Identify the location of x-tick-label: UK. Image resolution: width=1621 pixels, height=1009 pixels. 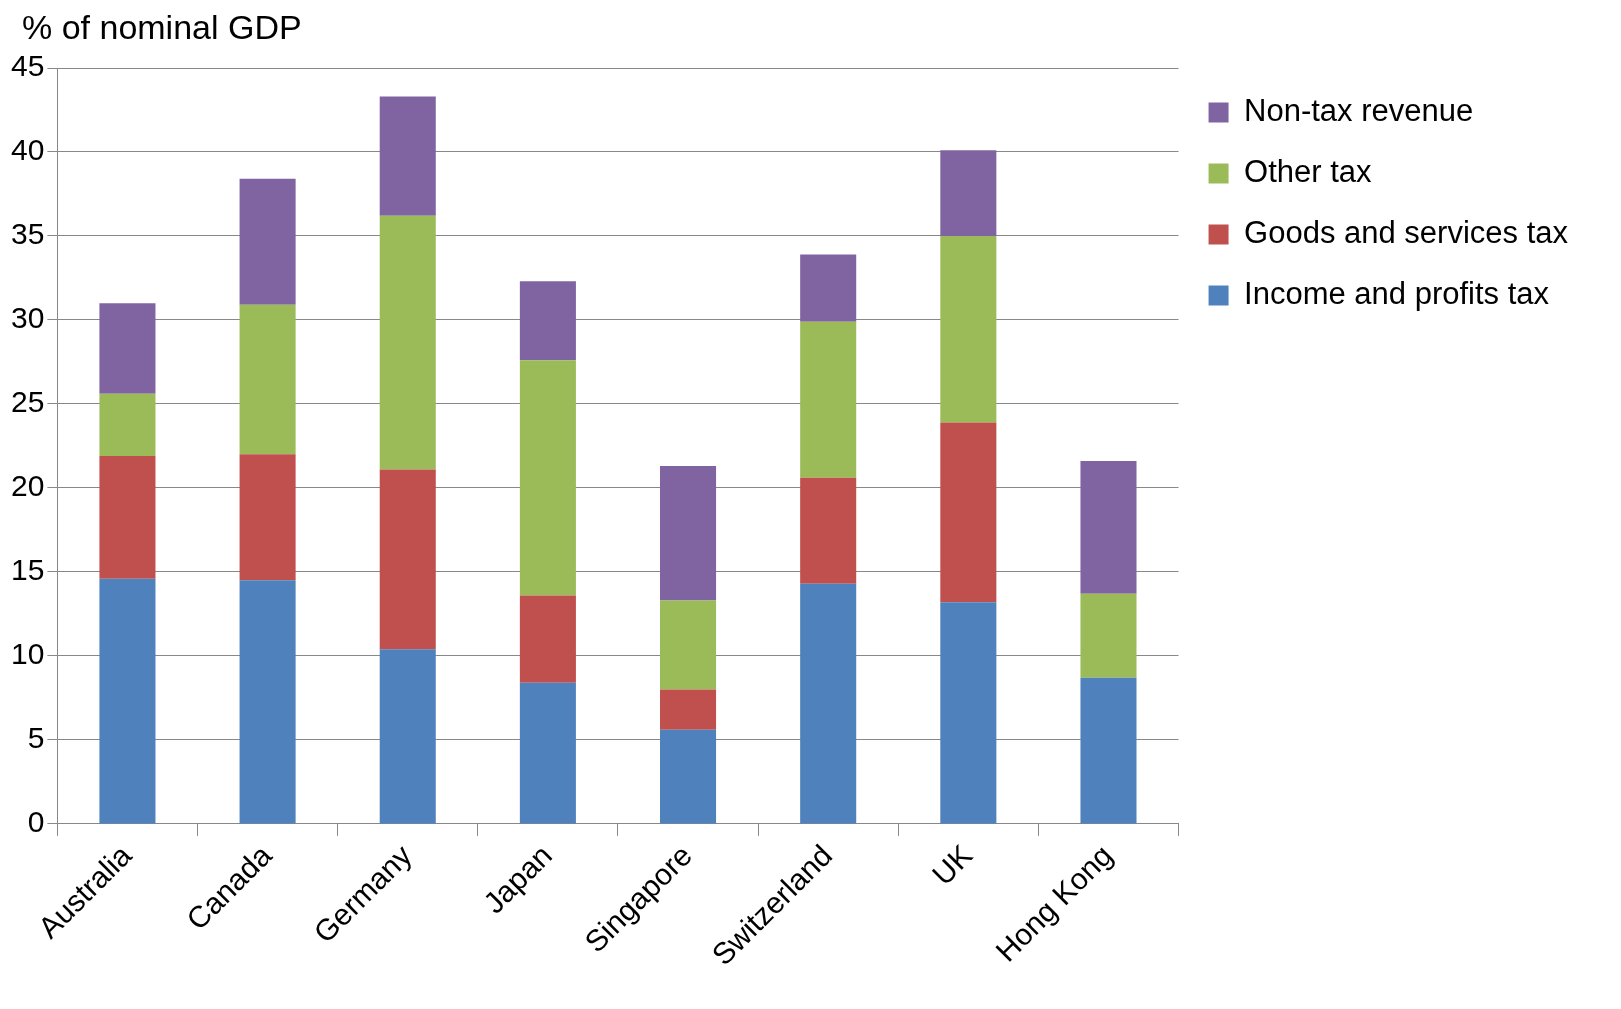
(952, 865).